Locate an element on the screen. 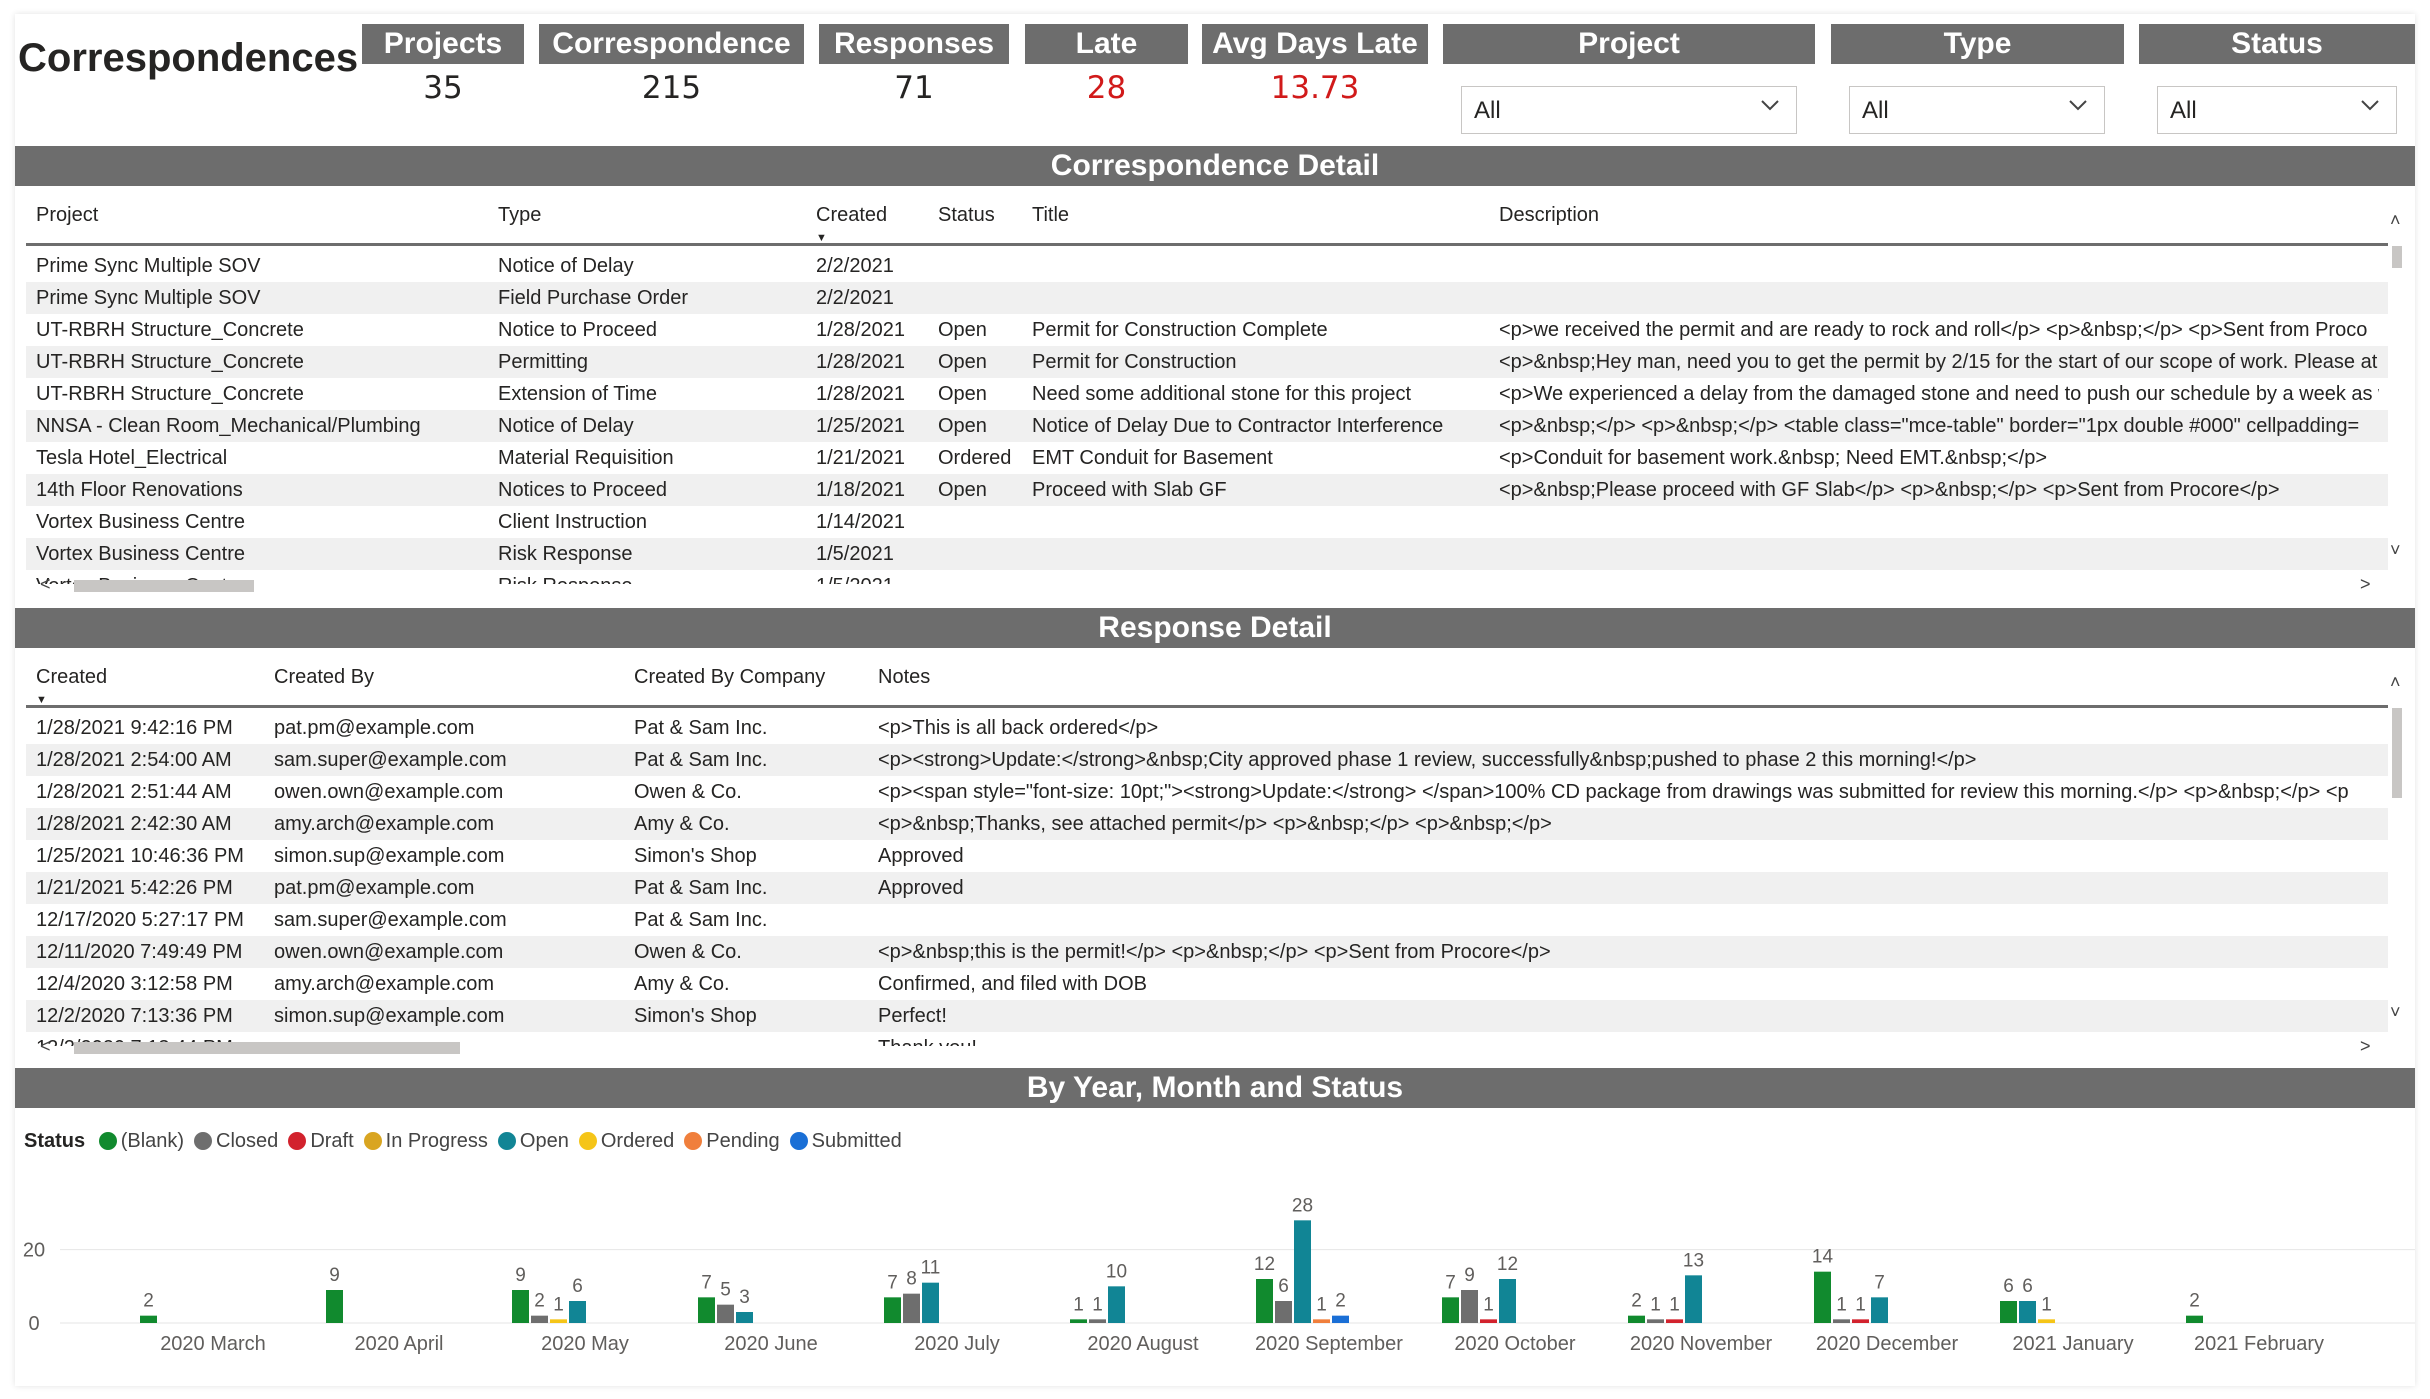  col-created-by-company: Created By Company is located at coordinates (730, 677).